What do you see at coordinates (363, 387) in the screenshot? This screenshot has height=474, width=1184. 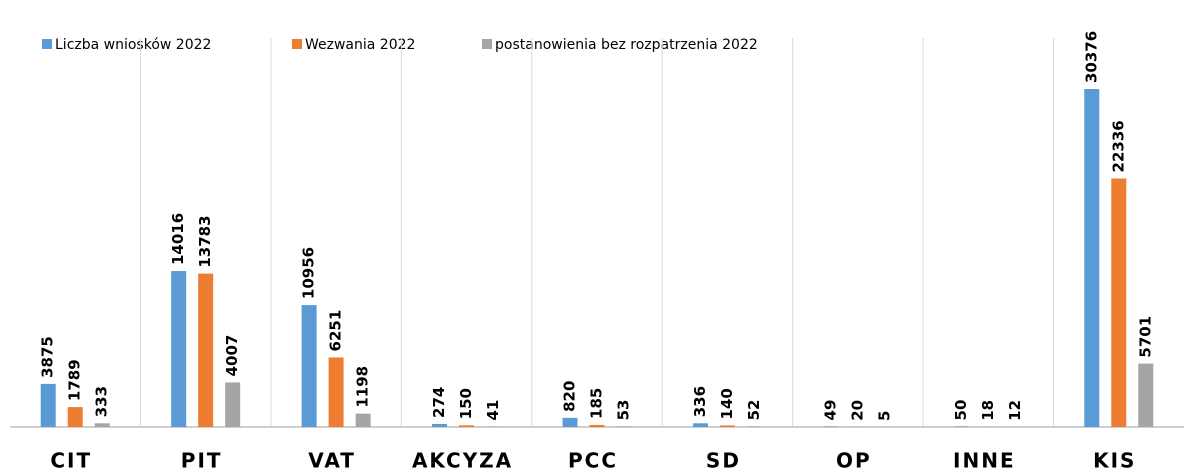 I see `data-label: 1198` at bounding box center [363, 387].